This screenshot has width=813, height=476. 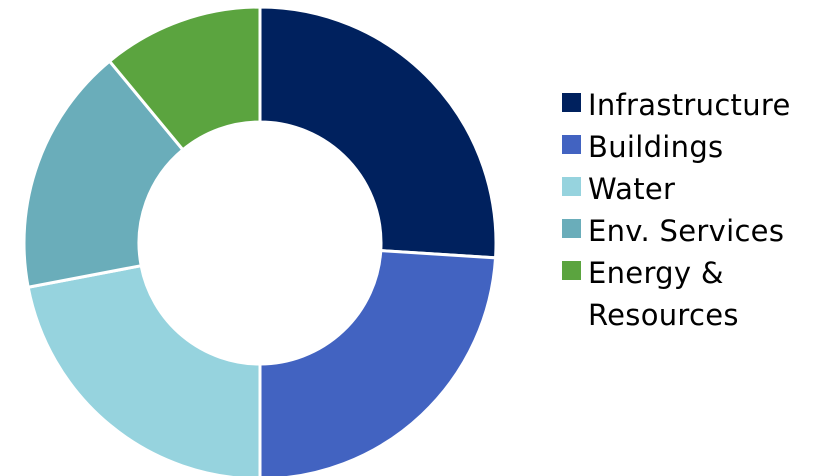 What do you see at coordinates (686, 231) in the screenshot?
I see `legend-label-env-services: Env. Services` at bounding box center [686, 231].